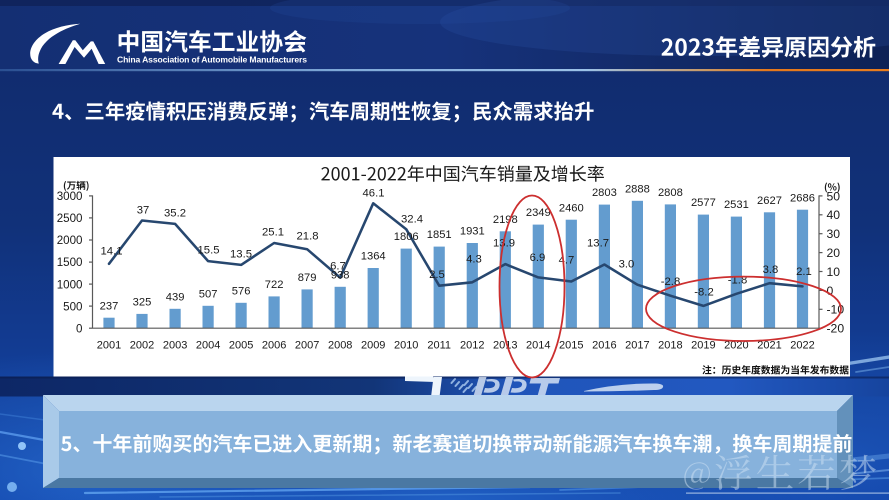 Image resolution: width=889 pixels, height=500 pixels. What do you see at coordinates (769, 201) in the screenshot?
I see `svg-text: 2627` at bounding box center [769, 201].